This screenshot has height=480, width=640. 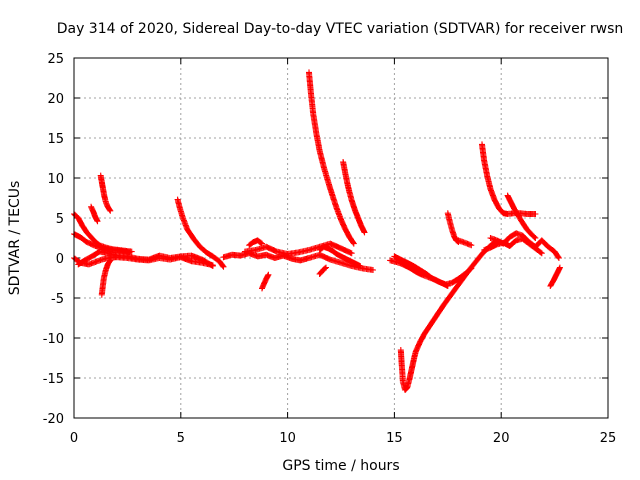 I want to click on x-tick-label: 15, so click(x=394, y=438).